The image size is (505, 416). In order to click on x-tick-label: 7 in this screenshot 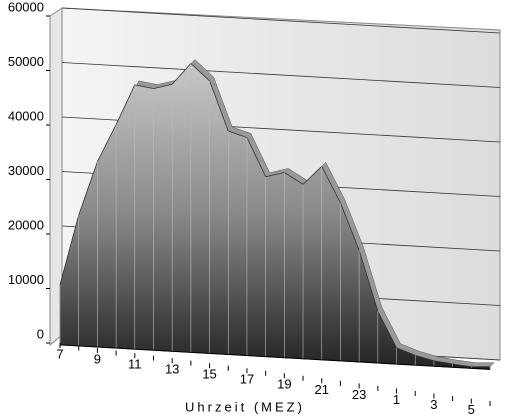, I will do `click(59, 353)`.